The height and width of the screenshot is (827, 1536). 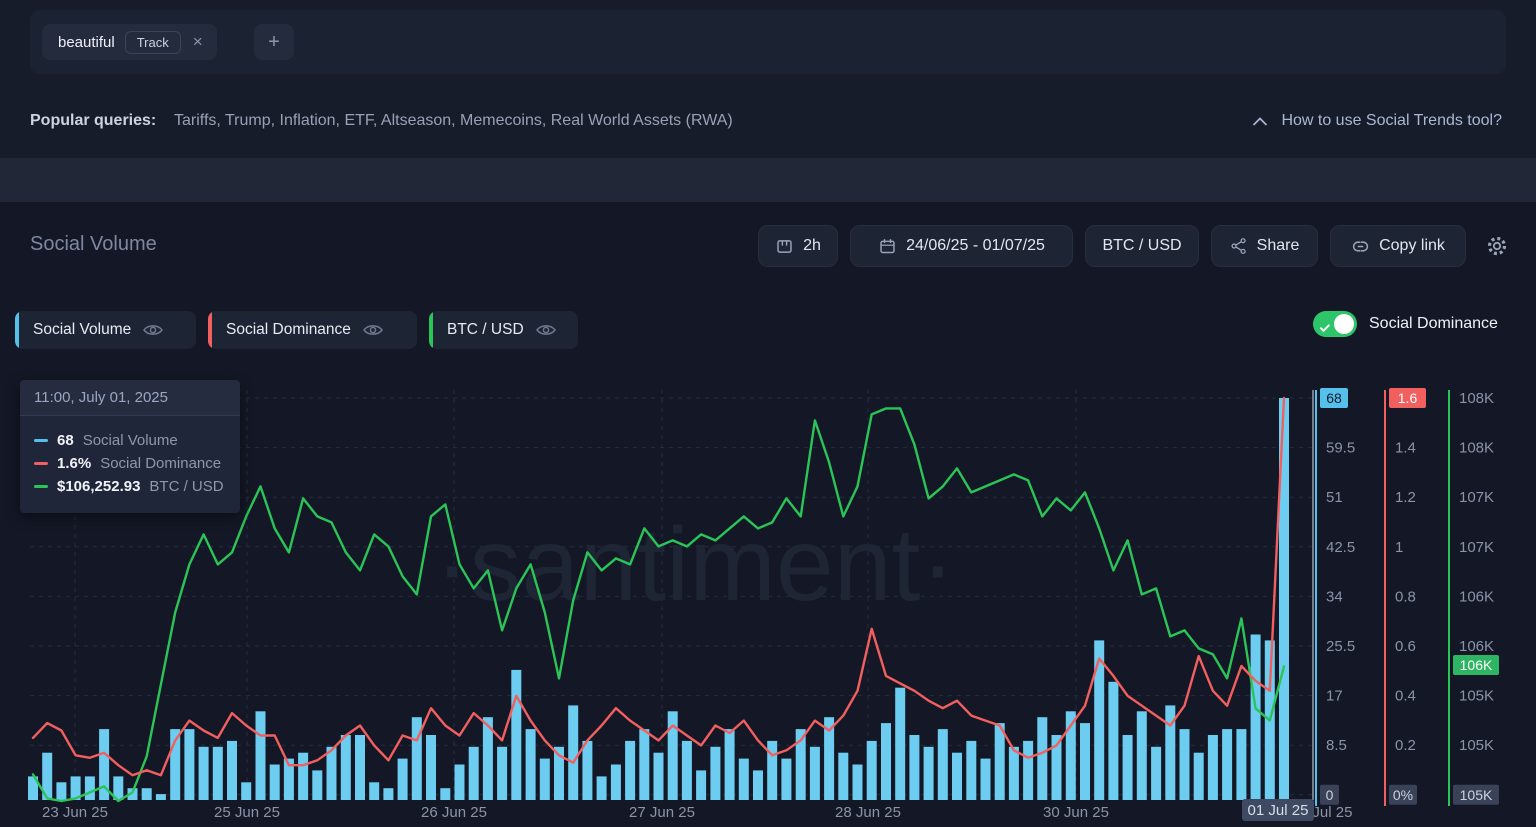 What do you see at coordinates (197, 41) in the screenshot?
I see `close-icon: ×` at bounding box center [197, 41].